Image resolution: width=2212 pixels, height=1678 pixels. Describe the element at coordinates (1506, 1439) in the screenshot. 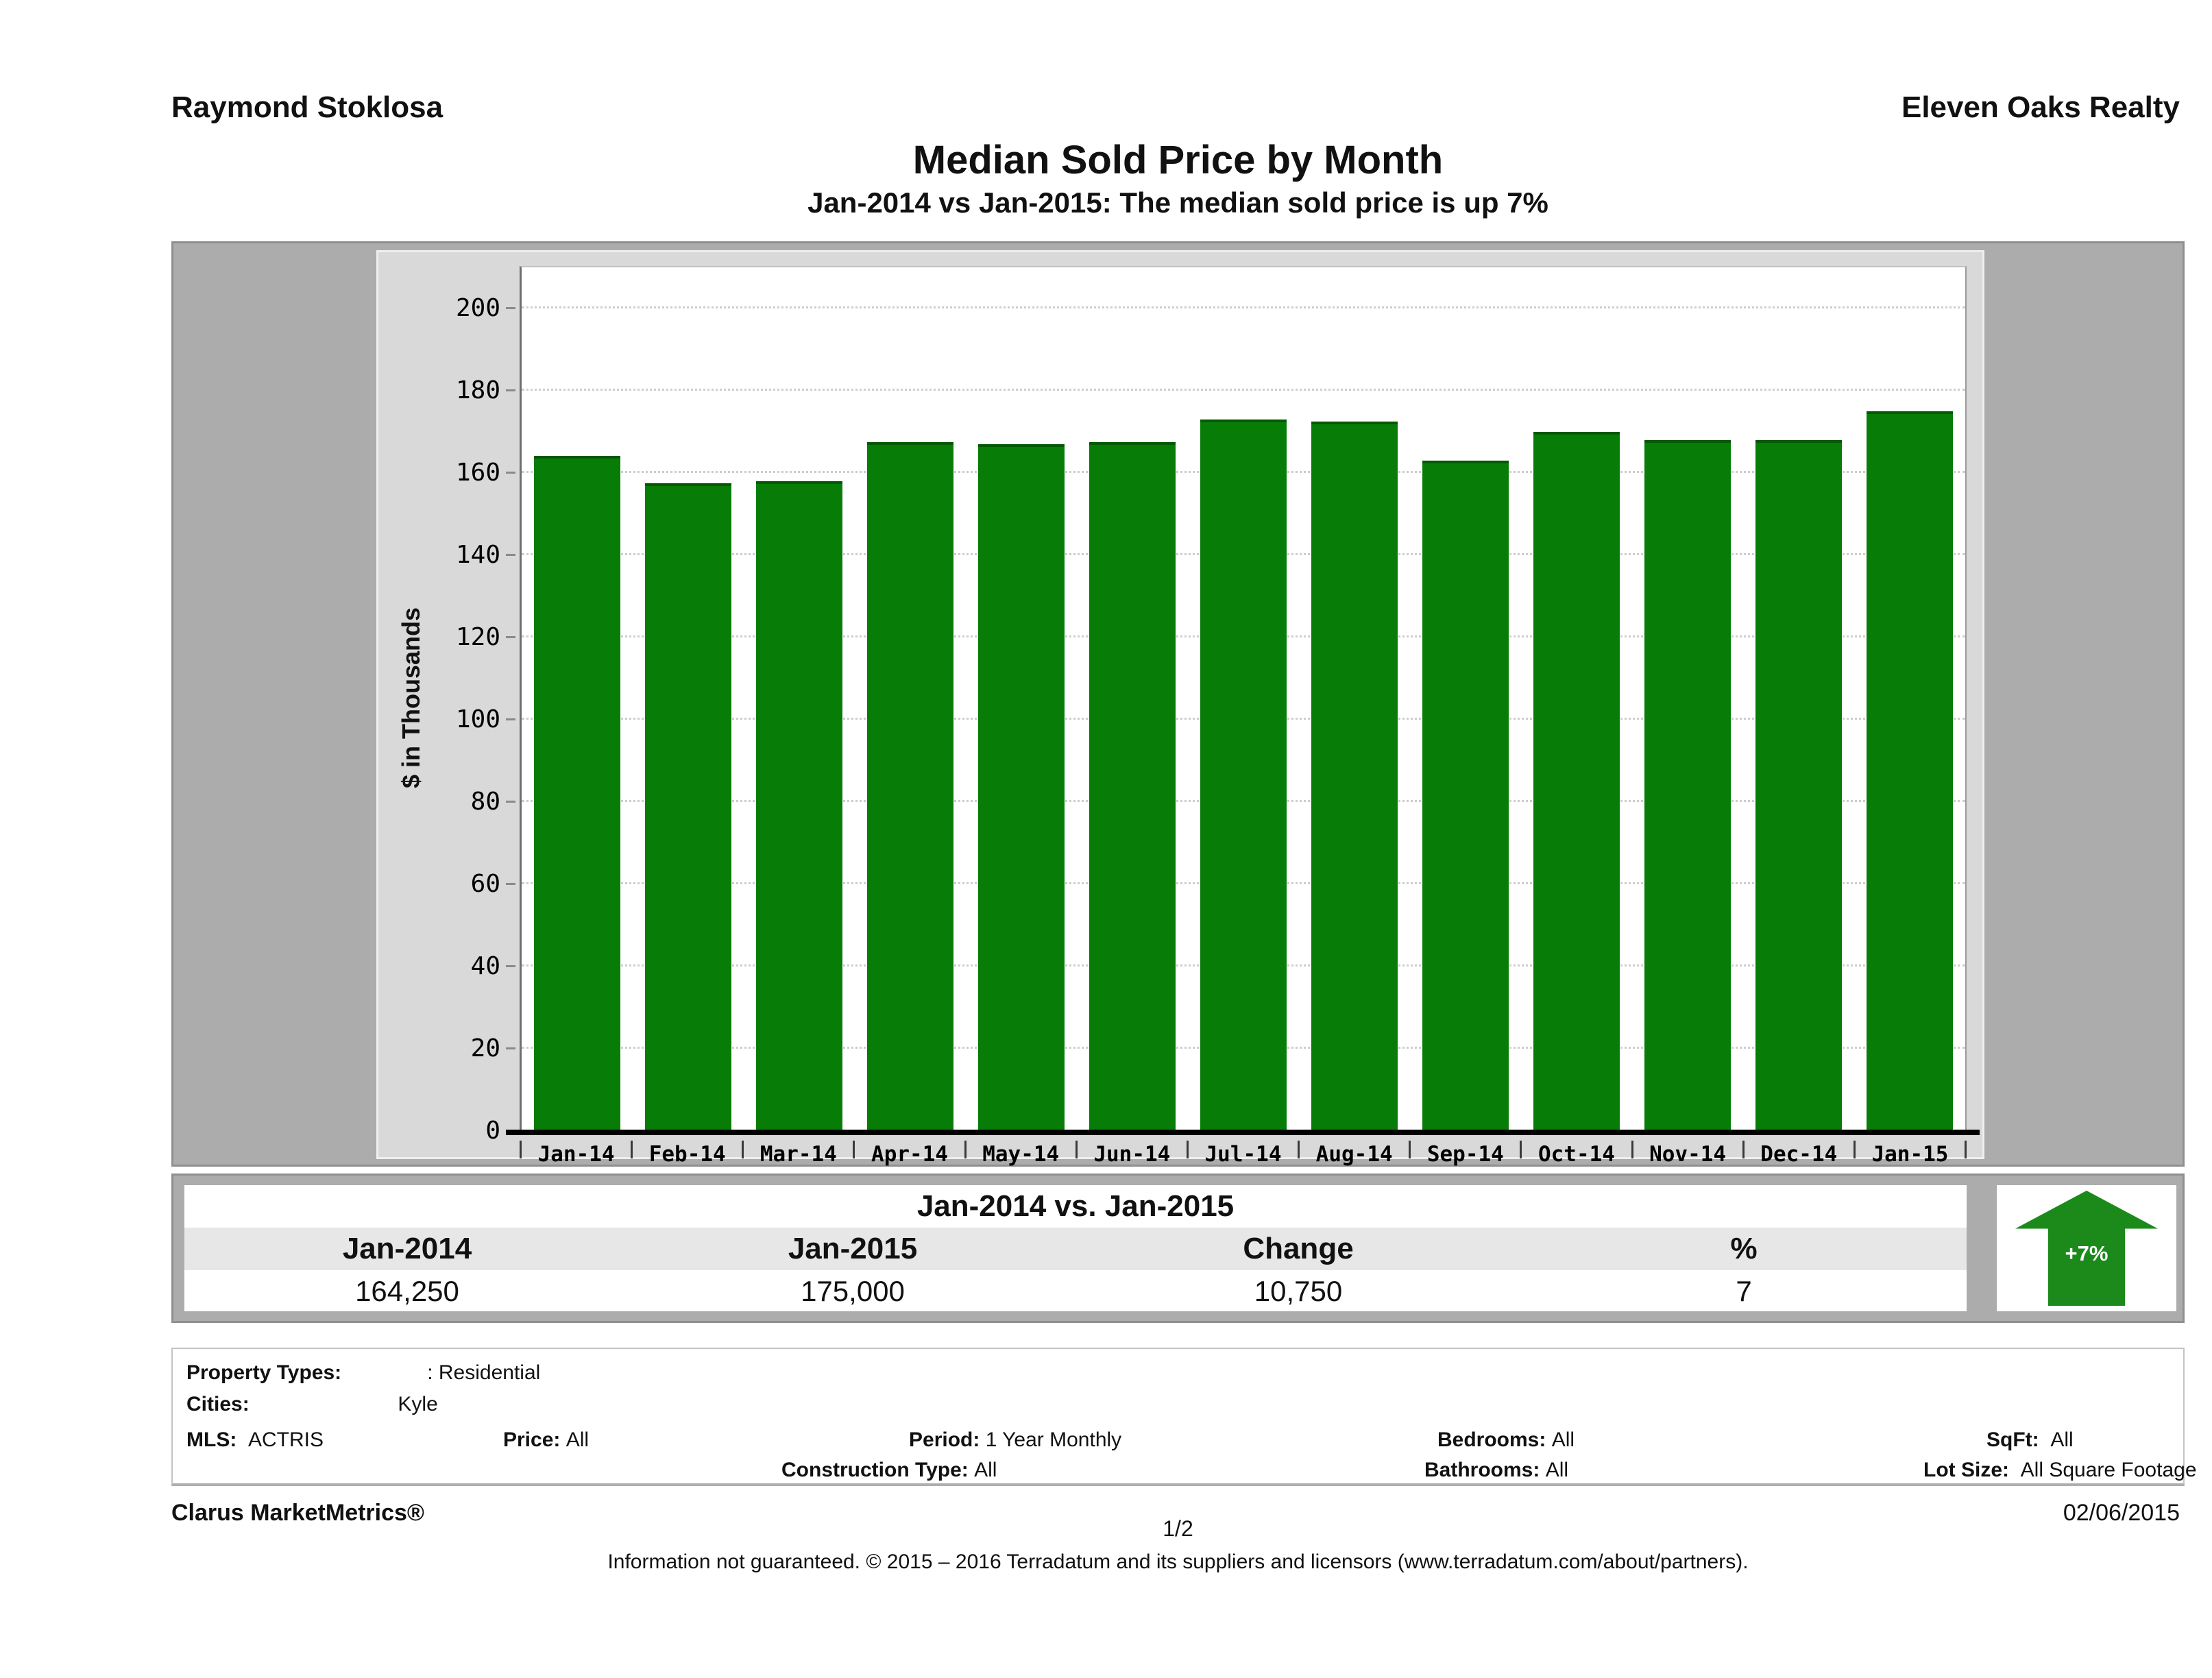

I see `filter-bedrooms: Bedrooms: All` at that location.